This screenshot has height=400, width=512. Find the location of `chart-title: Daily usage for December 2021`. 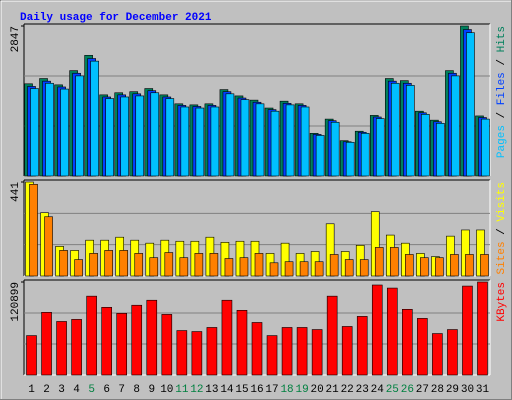

chart-title: Daily usage for December 2021 is located at coordinates (116, 18).